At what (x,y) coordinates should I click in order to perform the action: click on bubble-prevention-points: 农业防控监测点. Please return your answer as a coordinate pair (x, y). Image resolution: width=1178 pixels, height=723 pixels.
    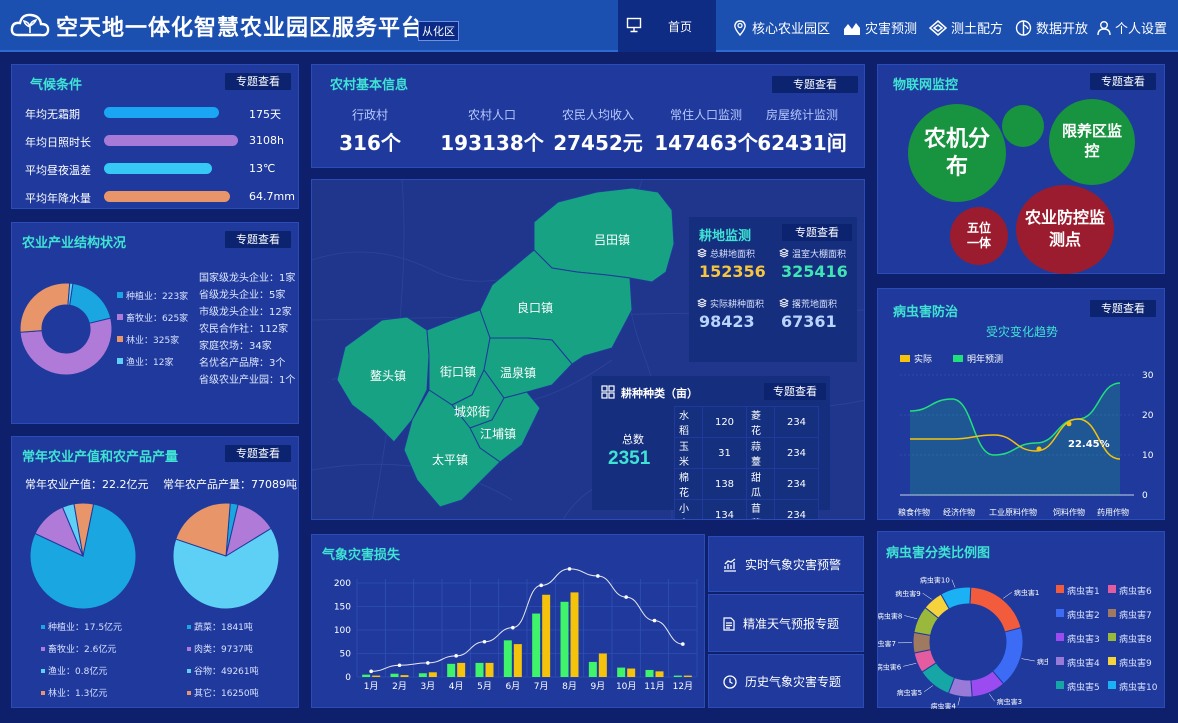
    Looking at the image, I should click on (1065, 229).